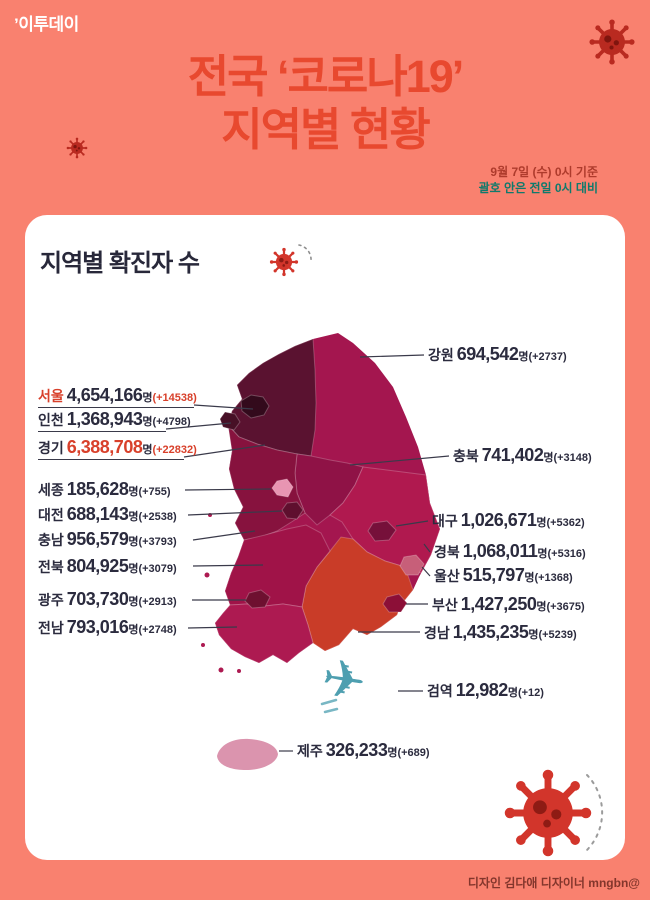  What do you see at coordinates (104, 447) in the screenshot?
I see `region-value: 6,388,708` at bounding box center [104, 447].